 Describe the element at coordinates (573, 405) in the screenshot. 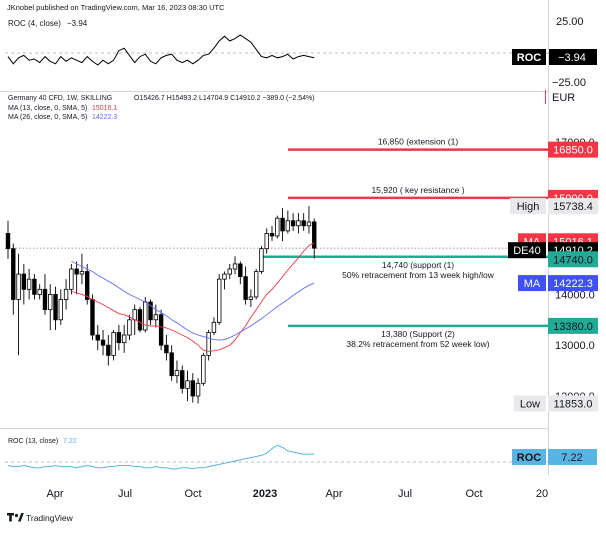

I see `low-badge-value: 11853.0` at that location.